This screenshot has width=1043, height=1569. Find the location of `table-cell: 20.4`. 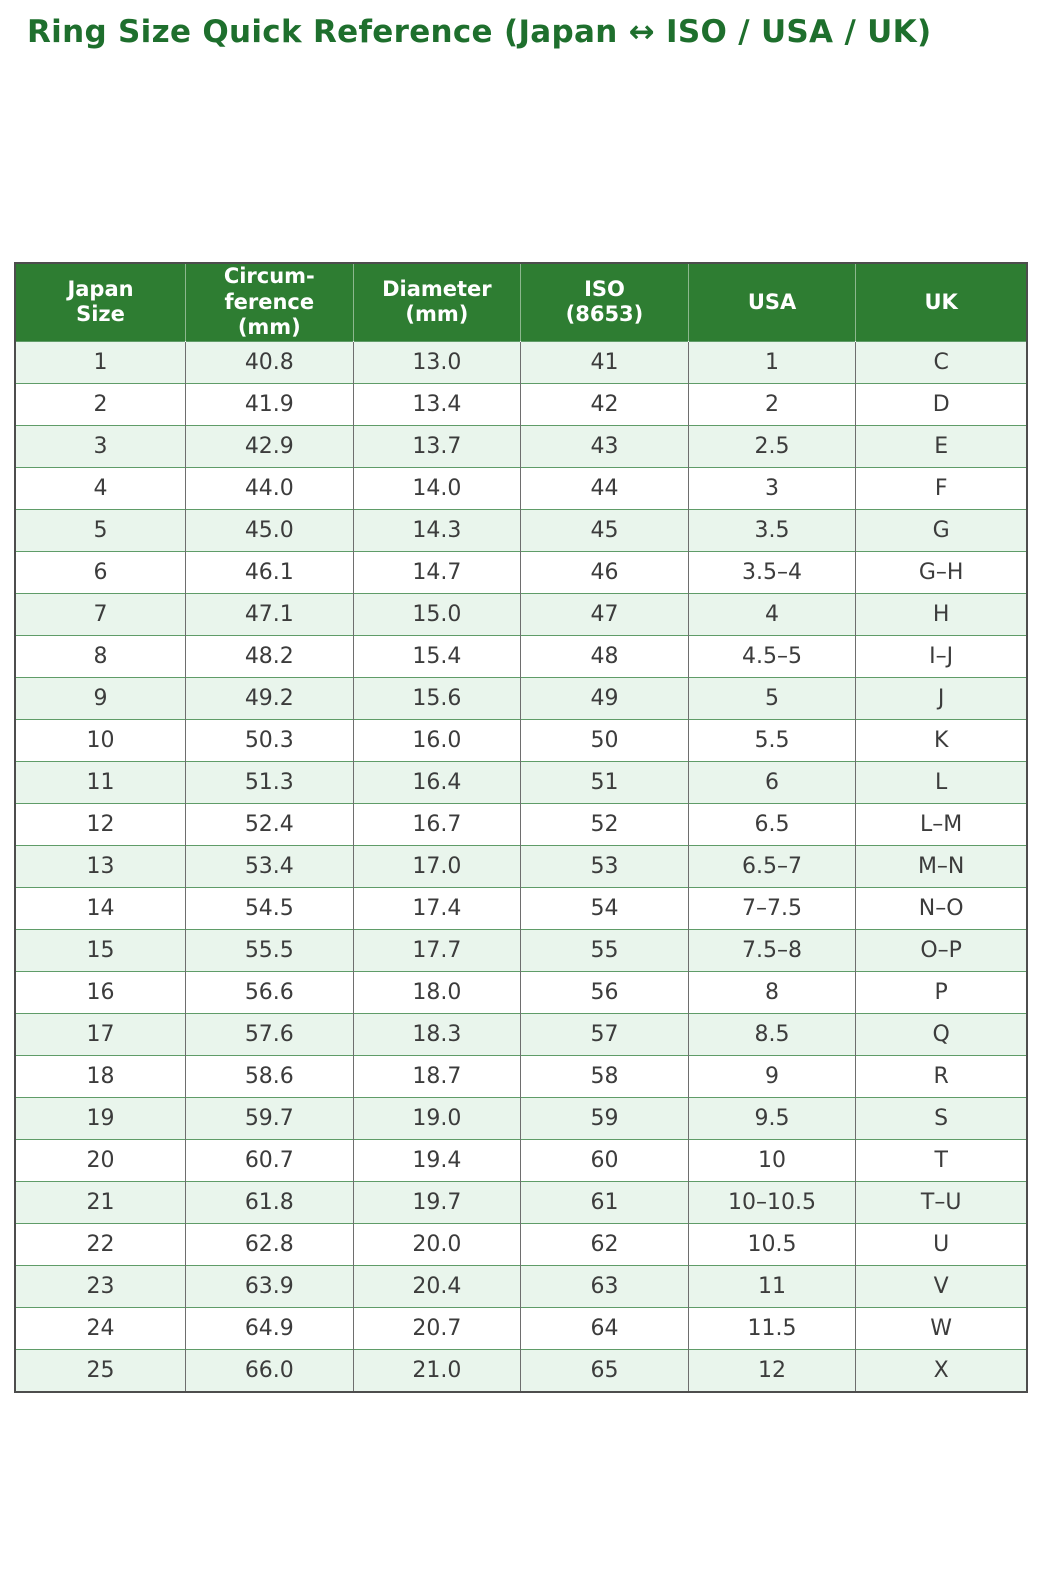

table-cell: 20.4 is located at coordinates (436, 1286).